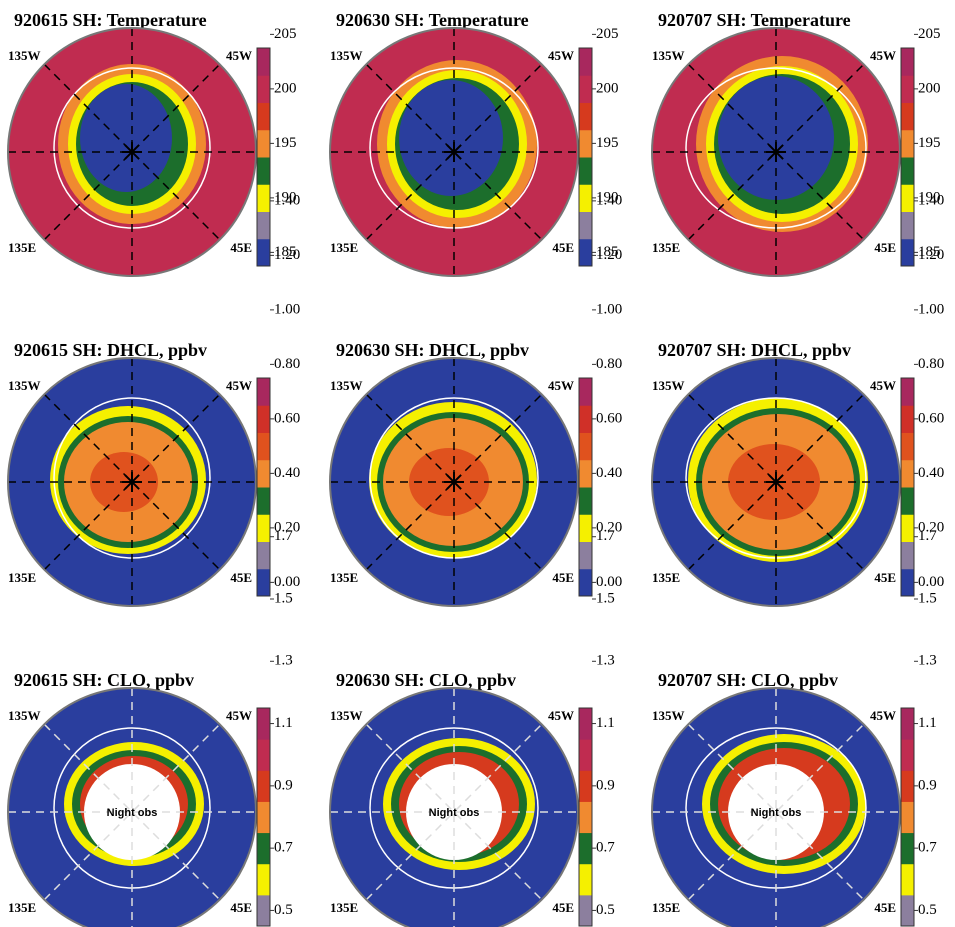  Describe the element at coordinates (931, 364) in the screenshot. I see `colorbar-tick-label: 0.80` at that location.